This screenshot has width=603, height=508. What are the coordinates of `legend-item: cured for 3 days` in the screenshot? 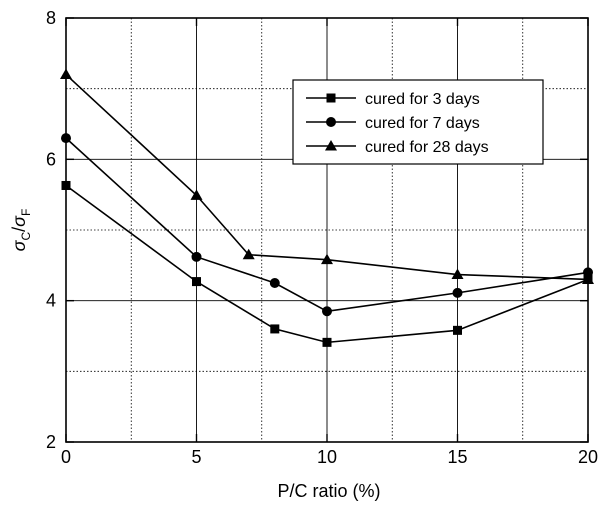 It's located at (393, 99).